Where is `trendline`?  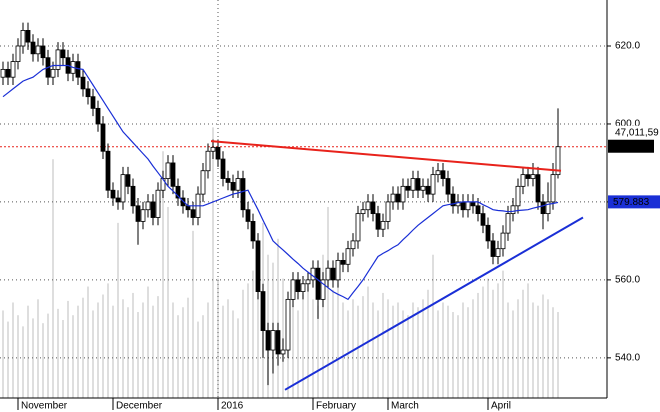
trendline is located at coordinates (386, 156).